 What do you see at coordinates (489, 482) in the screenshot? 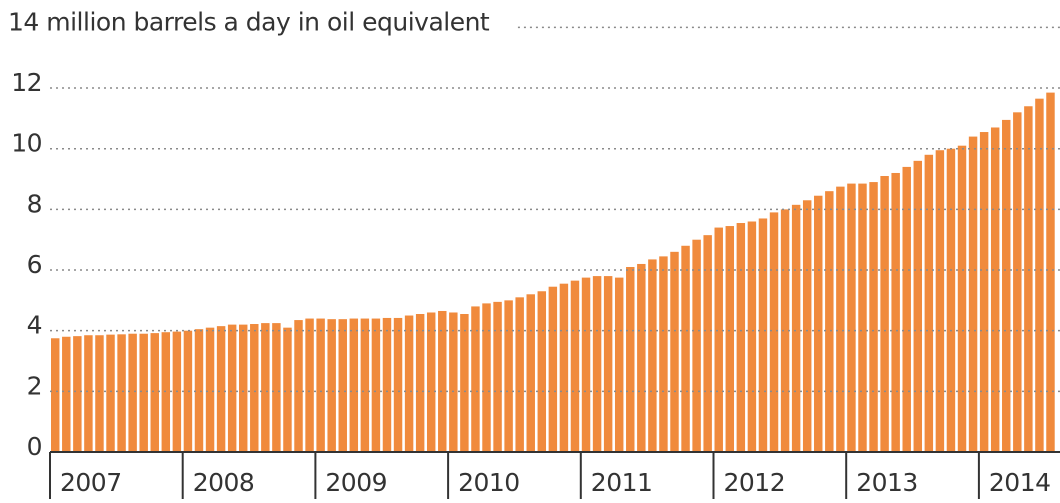
I see `x-tick-label: 2010` at bounding box center [489, 482].